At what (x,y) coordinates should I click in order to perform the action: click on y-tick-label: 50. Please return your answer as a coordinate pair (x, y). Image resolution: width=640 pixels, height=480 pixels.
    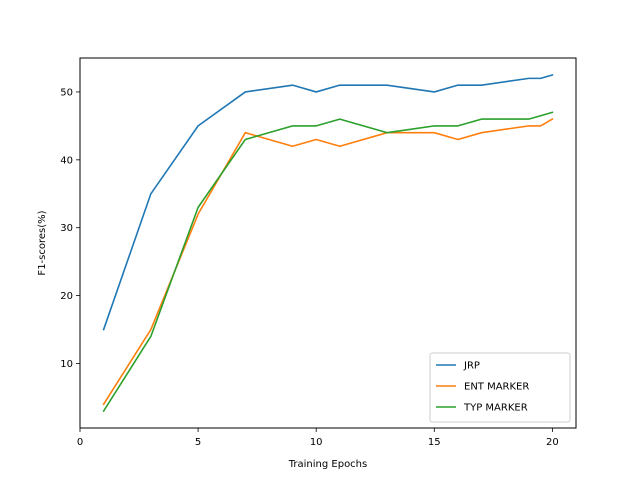
    Looking at the image, I should click on (66, 92).